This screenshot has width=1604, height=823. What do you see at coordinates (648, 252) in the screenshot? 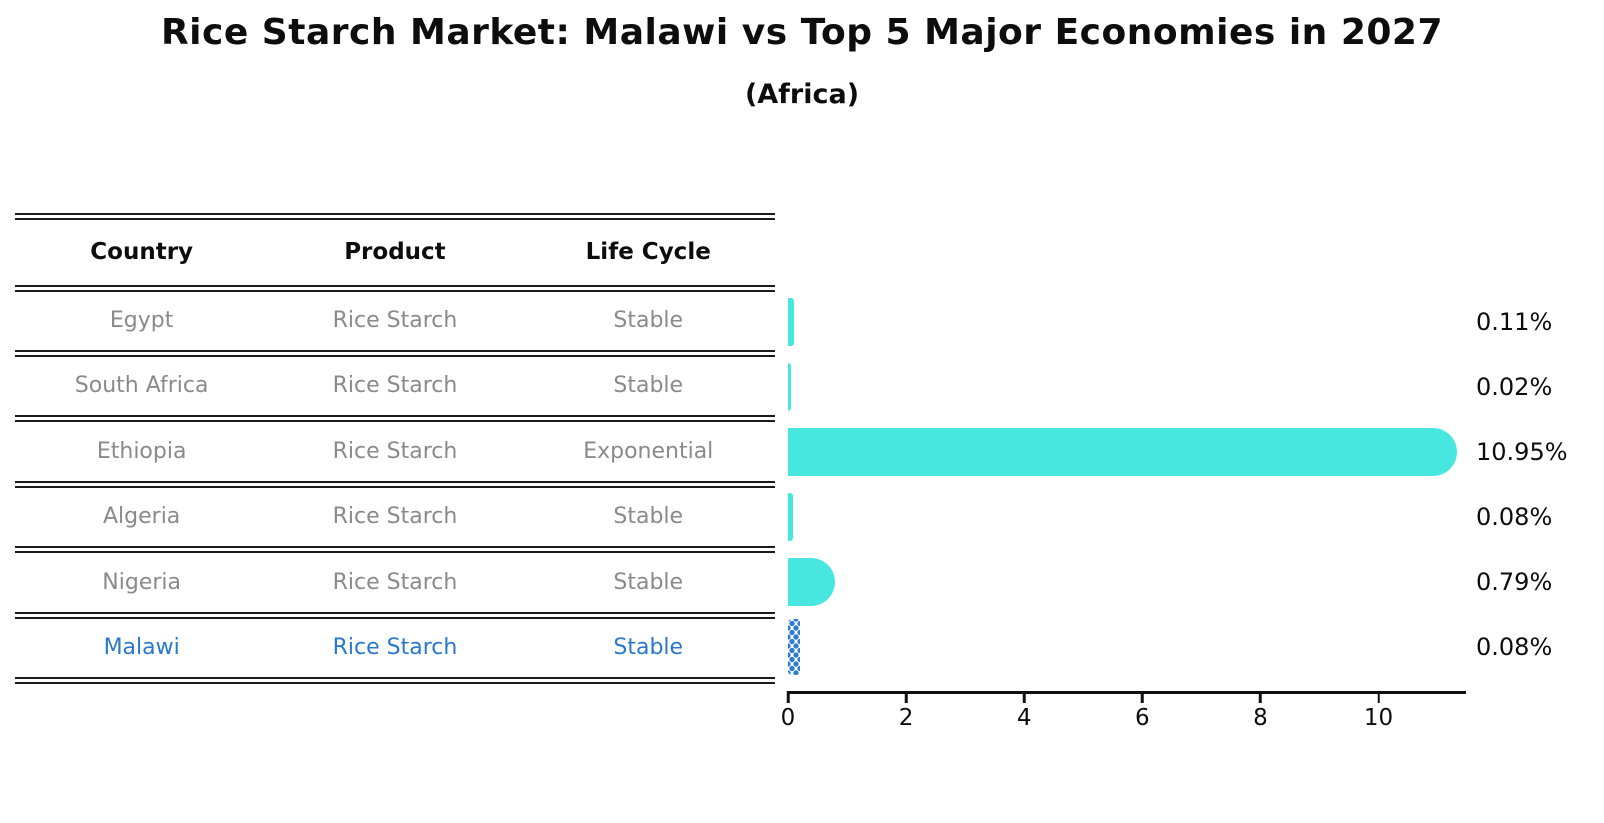
I see `column-header-life-cycle: Life Cycle` at bounding box center [648, 252].